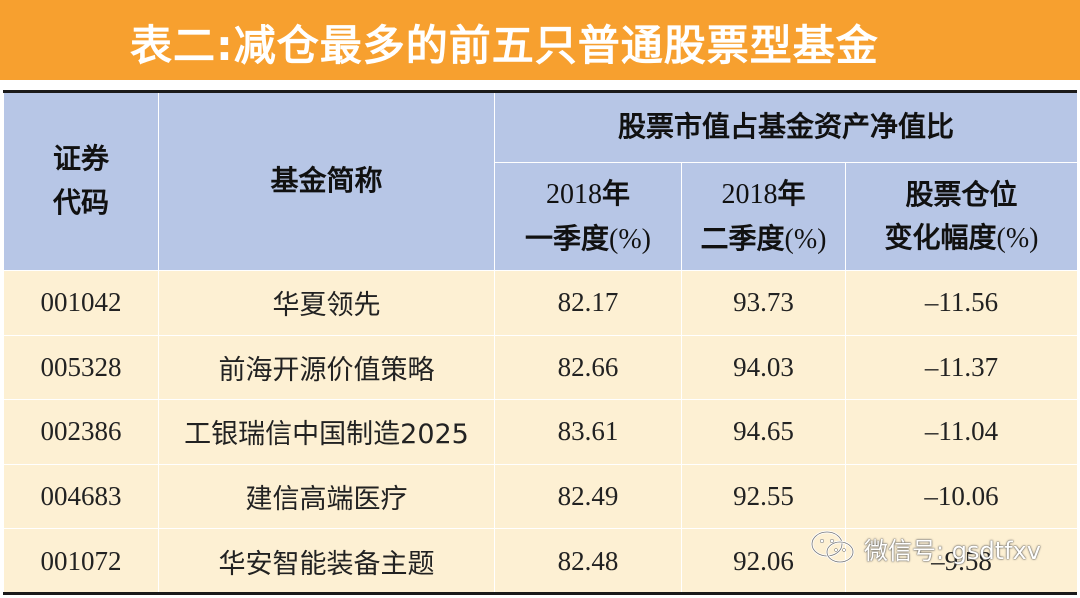 The height and width of the screenshot is (598, 1080). What do you see at coordinates (832, 547) in the screenshot?
I see `wechat-icon` at bounding box center [832, 547].